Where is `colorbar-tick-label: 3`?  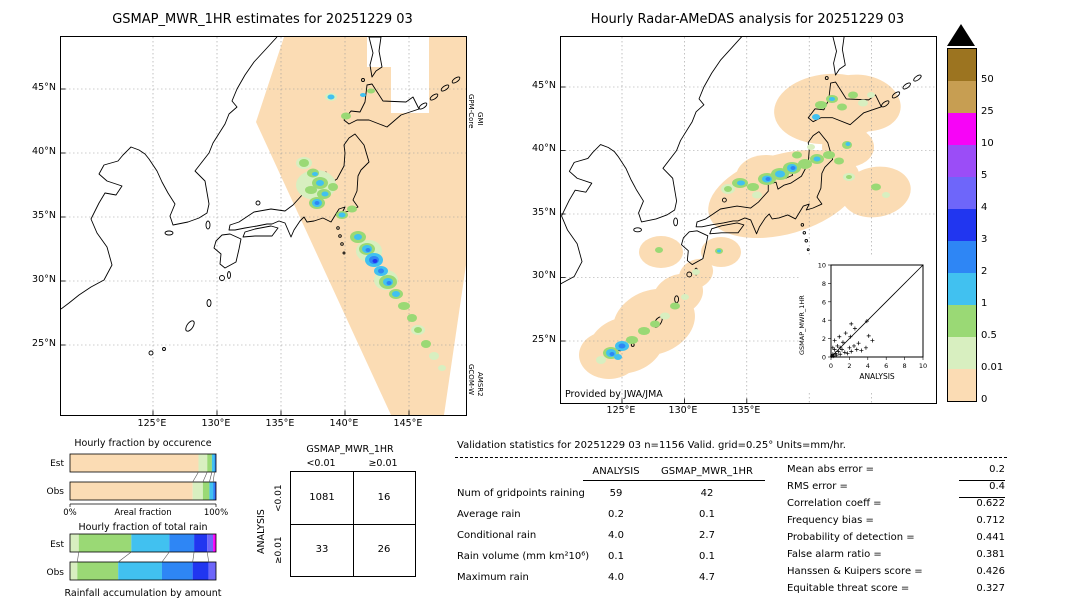
colorbar-tick-label: 3 is located at coordinates (984, 239).